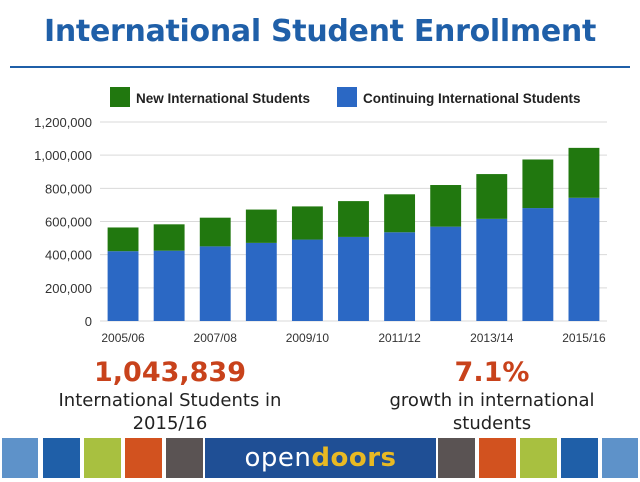 Image resolution: width=640 pixels, height=482 pixels. Describe the element at coordinates (399, 338) in the screenshot. I see `x-tick-label: 2011/12` at that location.